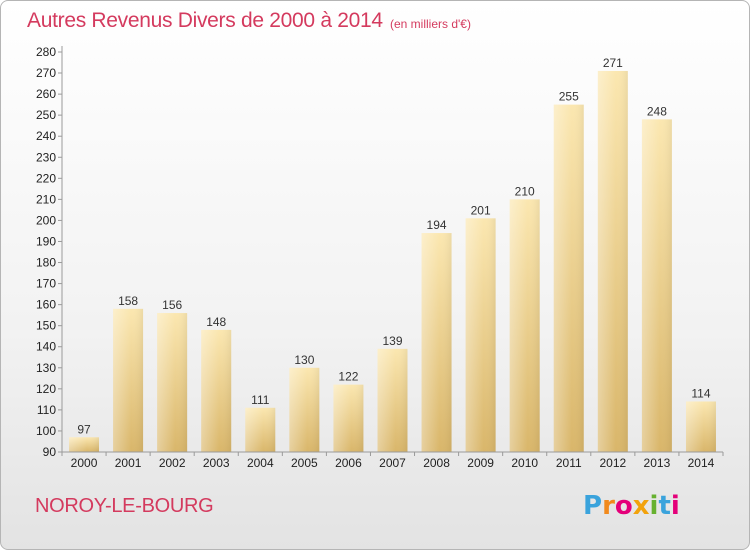  Describe the element at coordinates (46, 52) in the screenshot. I see `y-tick-label: 280` at that location.